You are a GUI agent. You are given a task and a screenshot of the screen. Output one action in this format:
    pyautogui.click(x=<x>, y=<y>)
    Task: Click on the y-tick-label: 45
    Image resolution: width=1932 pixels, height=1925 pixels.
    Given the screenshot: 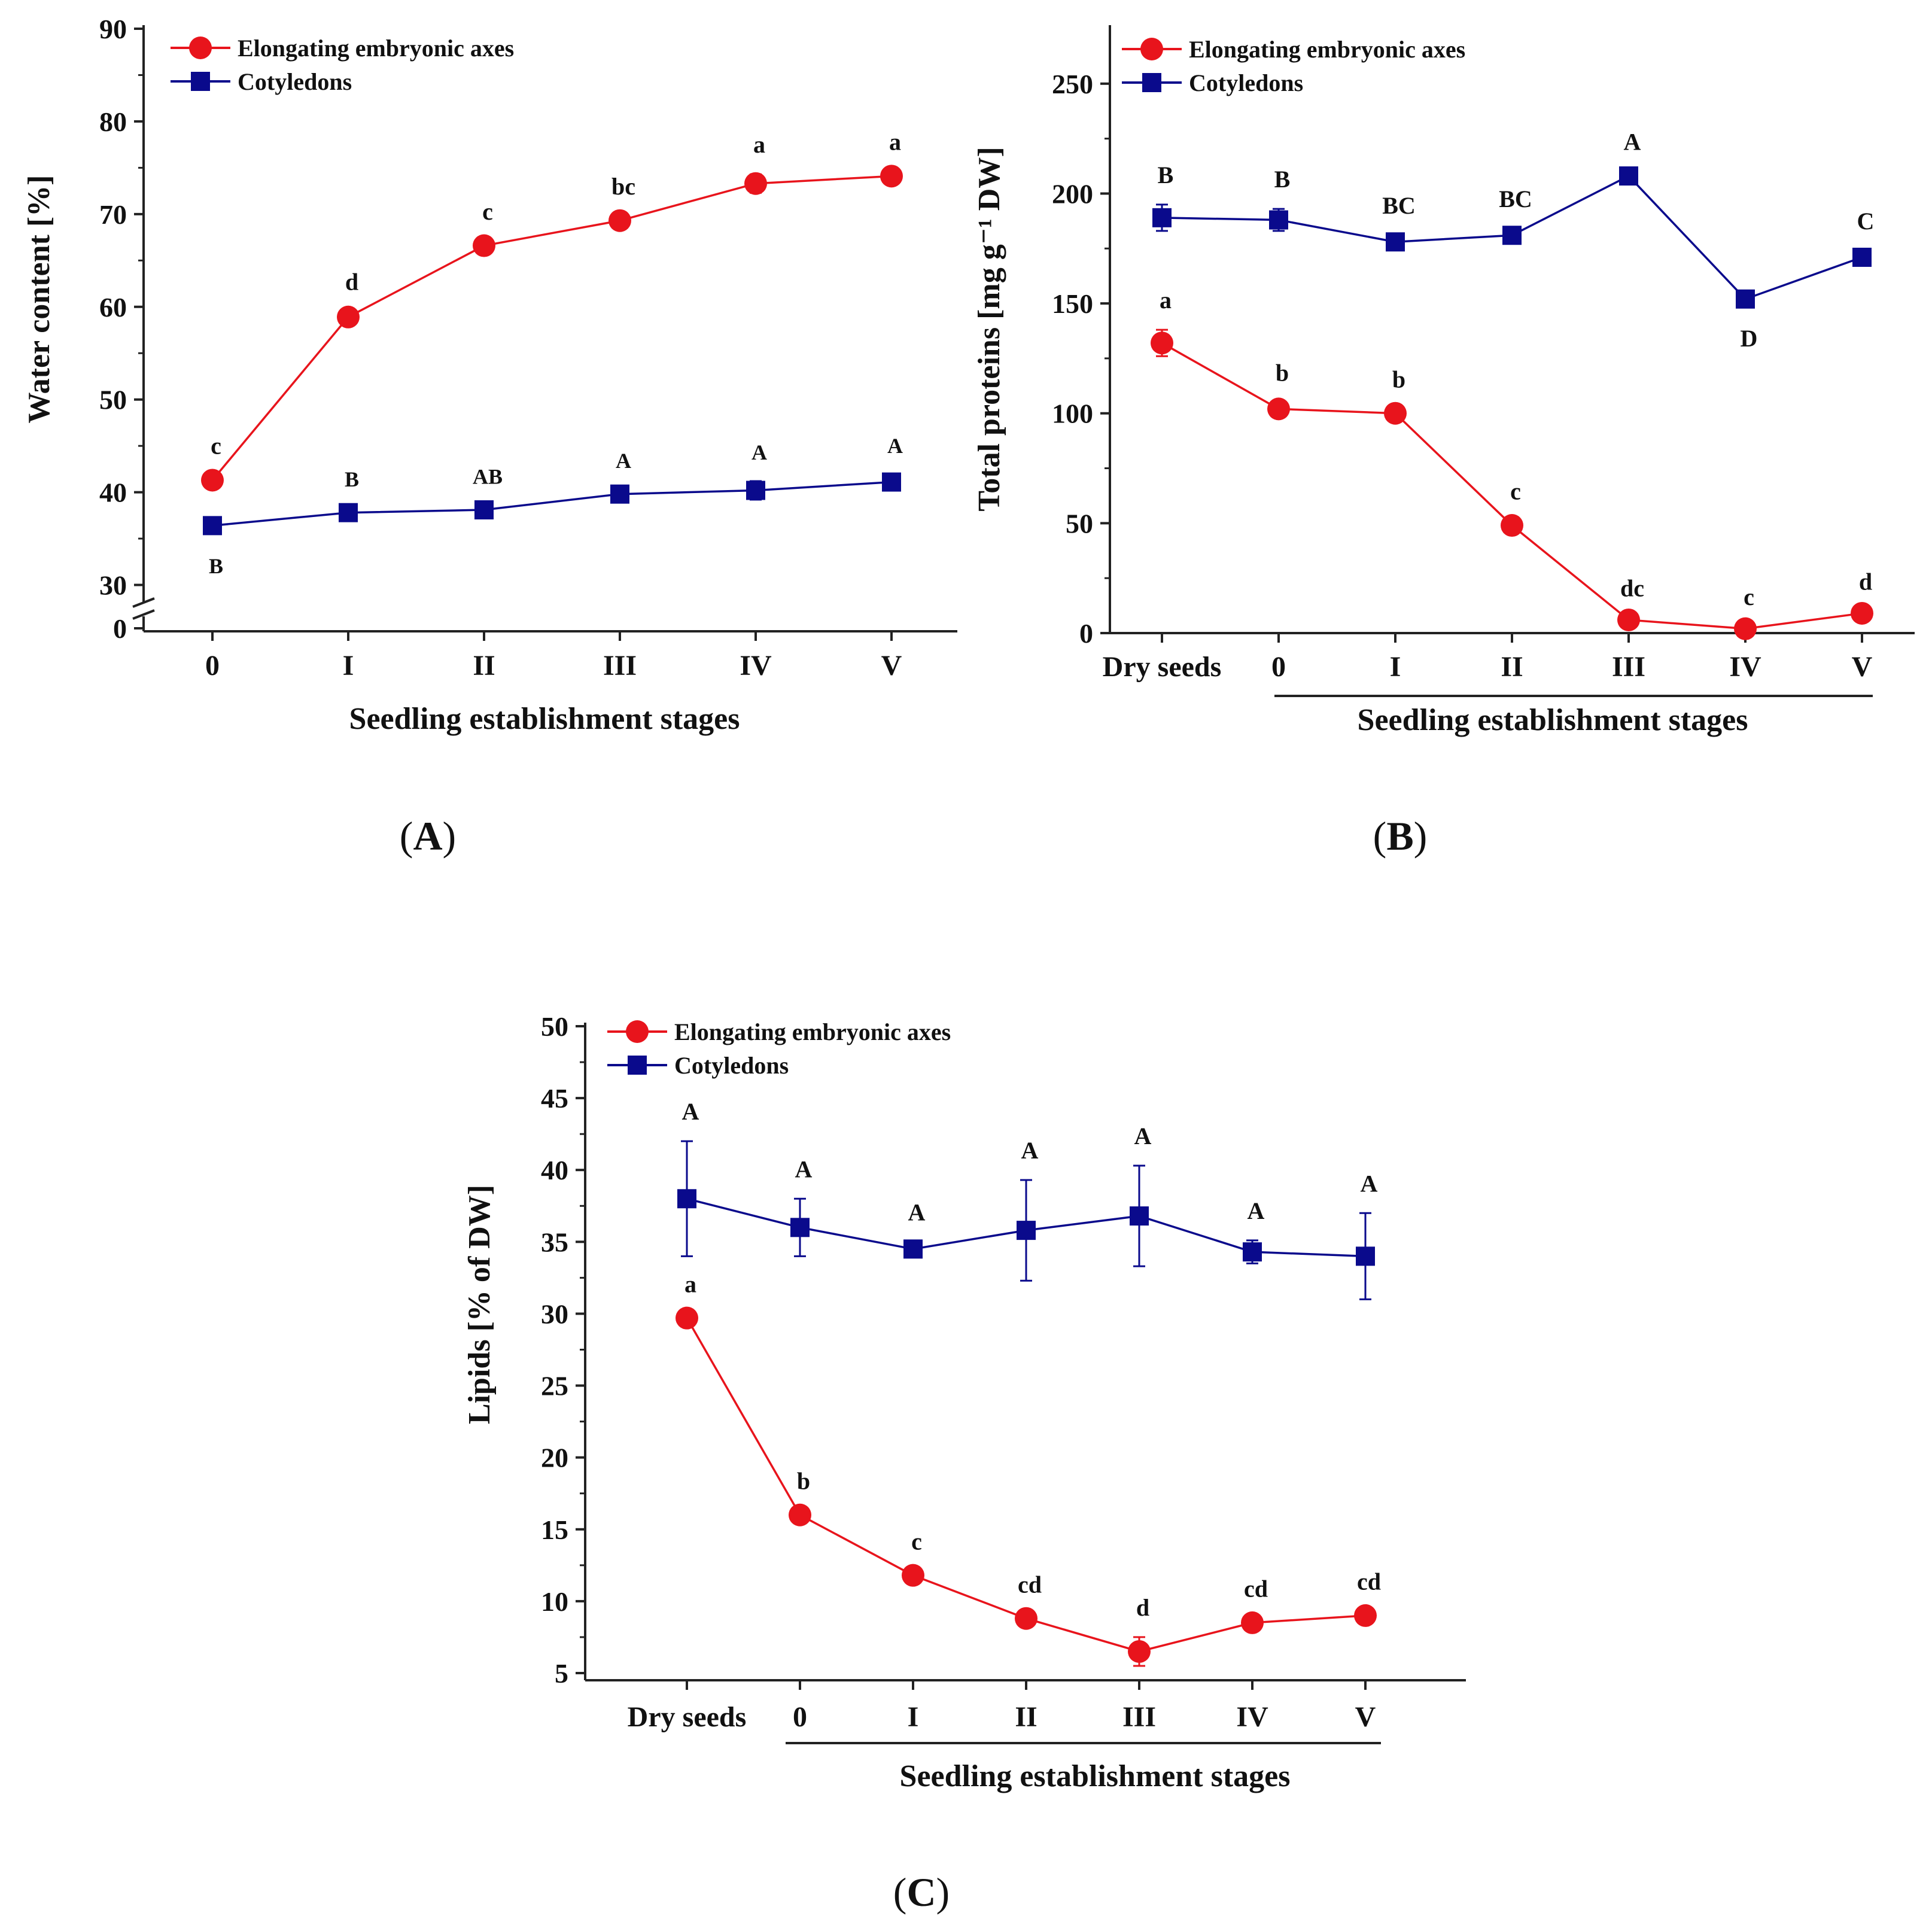 What is the action you would take?
    pyautogui.click(x=554, y=1098)
    